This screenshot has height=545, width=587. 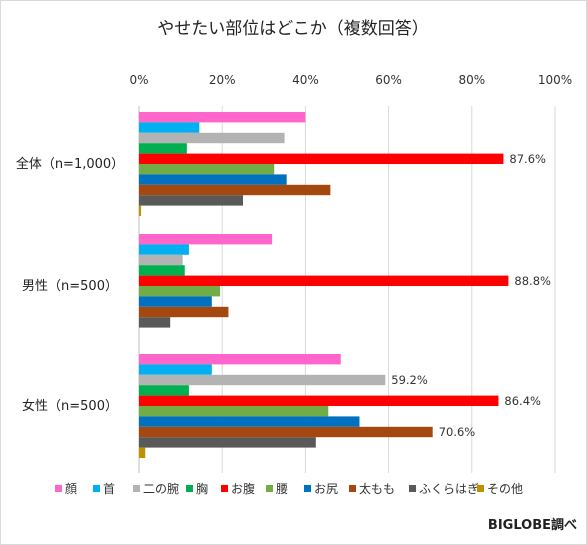 What do you see at coordinates (471, 80) in the screenshot?
I see `x-tick-label: 80%` at bounding box center [471, 80].